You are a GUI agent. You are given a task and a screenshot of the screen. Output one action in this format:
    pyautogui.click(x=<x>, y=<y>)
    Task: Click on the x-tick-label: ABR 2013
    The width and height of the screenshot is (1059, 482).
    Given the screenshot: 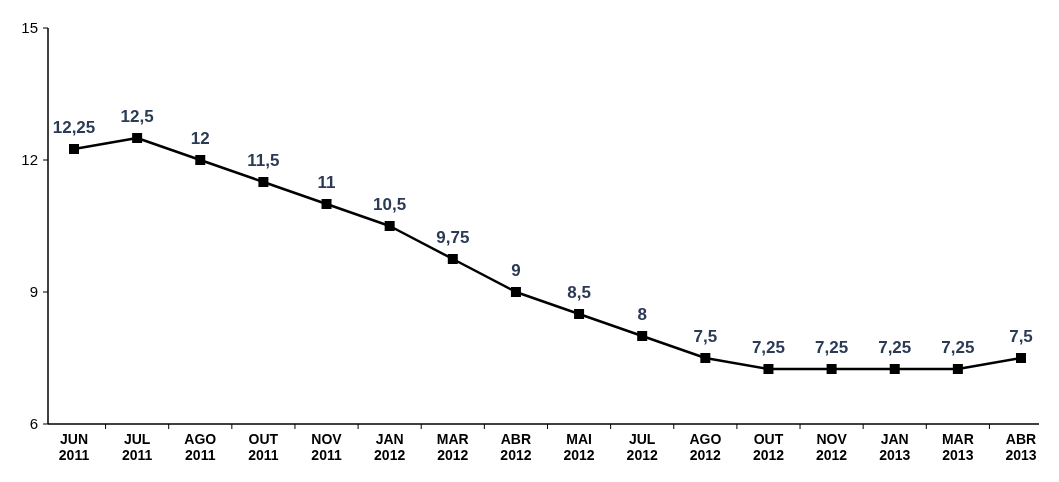 What is the action you would take?
    pyautogui.click(x=1021, y=447)
    